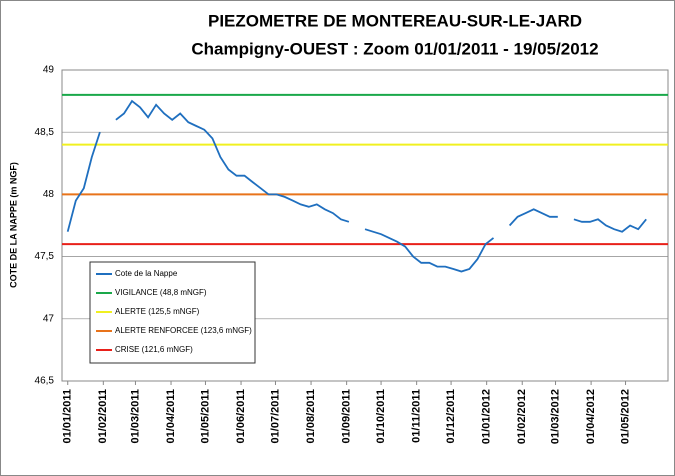  I want to click on x-tick-label: 01/03/2011, so click(135, 416).